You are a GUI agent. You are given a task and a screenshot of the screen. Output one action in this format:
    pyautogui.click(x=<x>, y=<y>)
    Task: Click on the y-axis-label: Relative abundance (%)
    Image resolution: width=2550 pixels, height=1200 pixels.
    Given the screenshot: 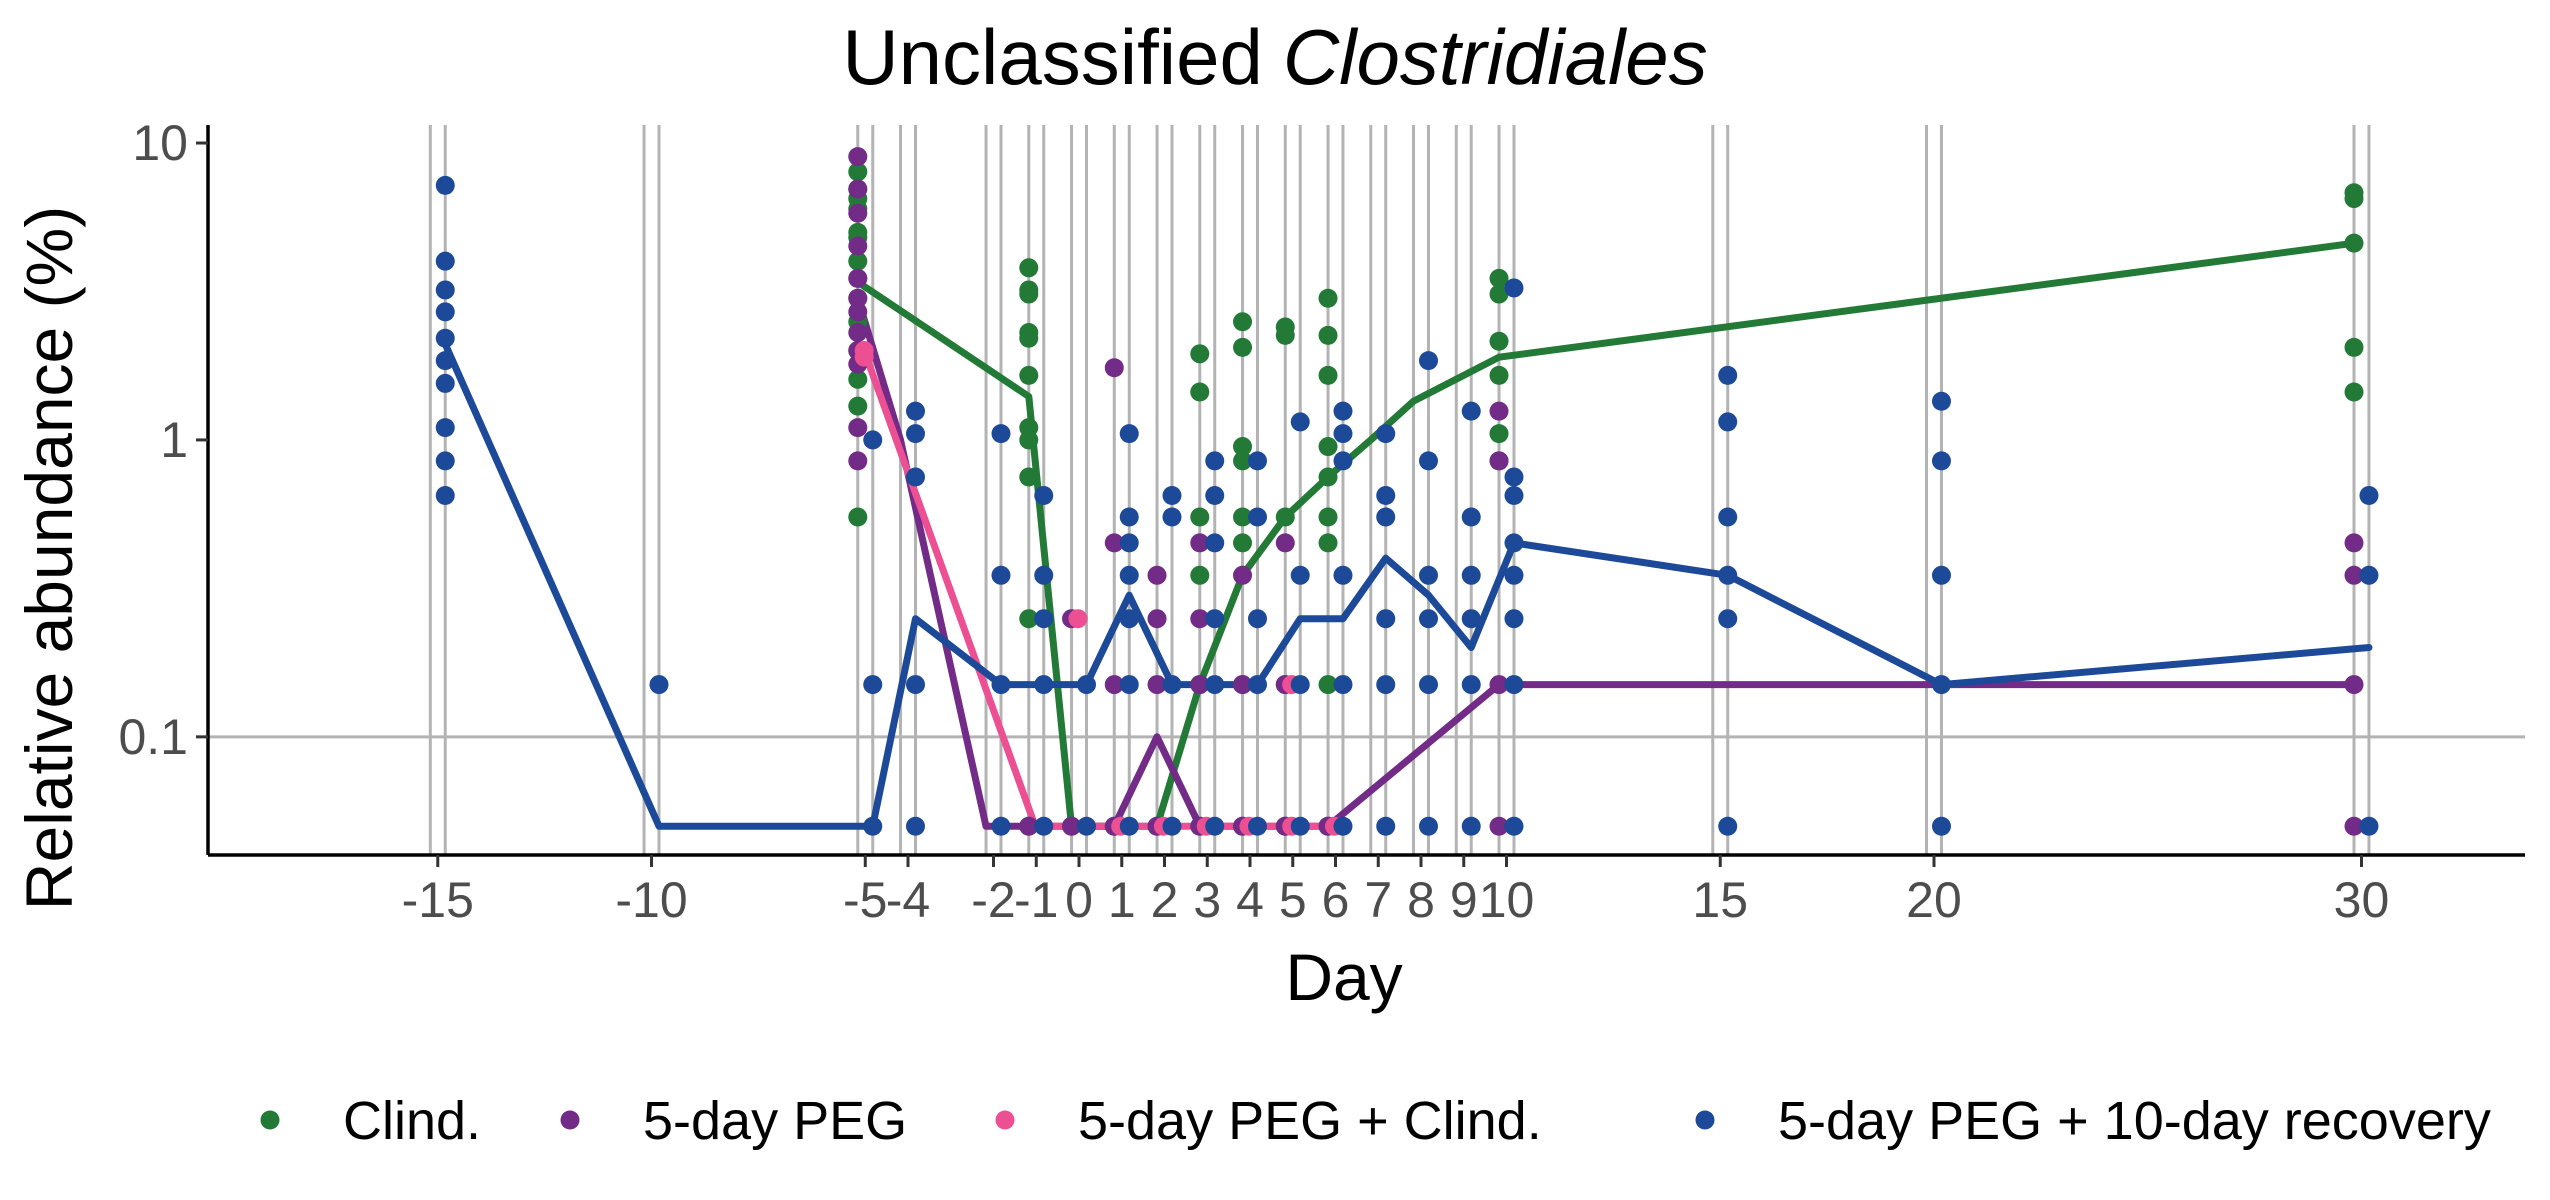 What is the action you would take?
    pyautogui.click(x=49, y=558)
    